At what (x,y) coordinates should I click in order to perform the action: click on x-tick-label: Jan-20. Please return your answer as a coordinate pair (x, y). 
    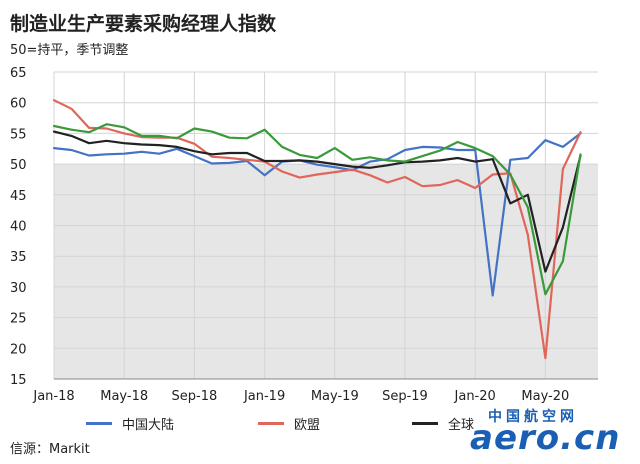
    Looking at the image, I should click on (475, 396).